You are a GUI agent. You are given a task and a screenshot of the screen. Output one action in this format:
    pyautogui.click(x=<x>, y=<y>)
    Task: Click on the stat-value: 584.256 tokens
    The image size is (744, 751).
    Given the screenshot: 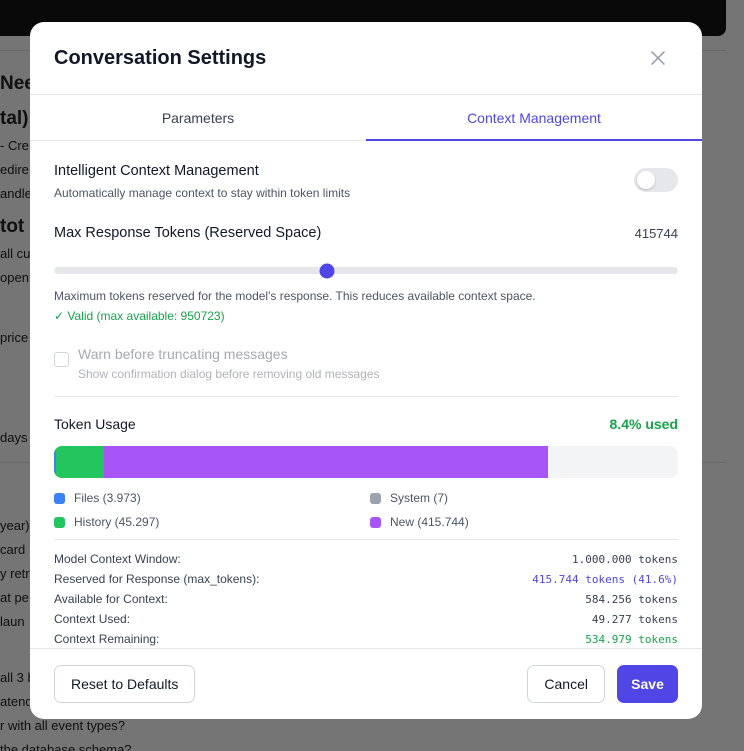 What is the action you would take?
    pyautogui.click(x=631, y=599)
    